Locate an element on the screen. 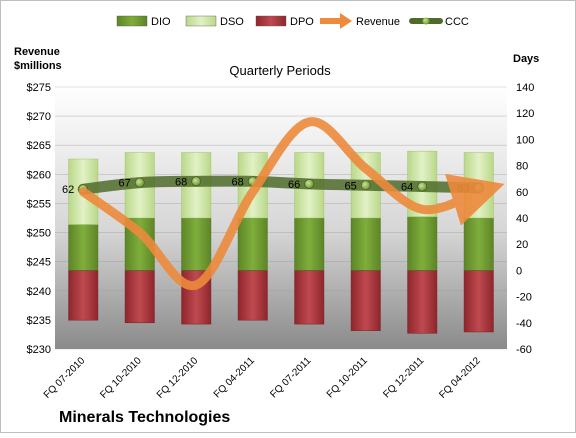 The image size is (576, 438). ccc-data-label: 67 is located at coordinates (125, 184).